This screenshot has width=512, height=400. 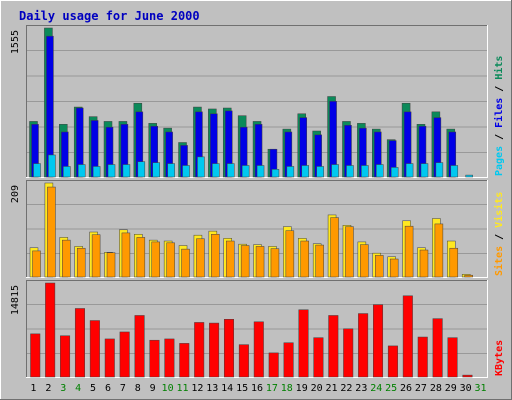 I want to click on x-tick-label: 22, so click(x=346, y=388).